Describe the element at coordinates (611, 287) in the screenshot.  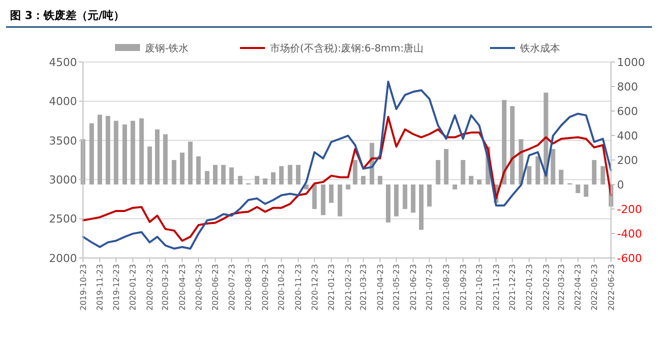
I see `x-tick-label: 2022-06-23` at that location.